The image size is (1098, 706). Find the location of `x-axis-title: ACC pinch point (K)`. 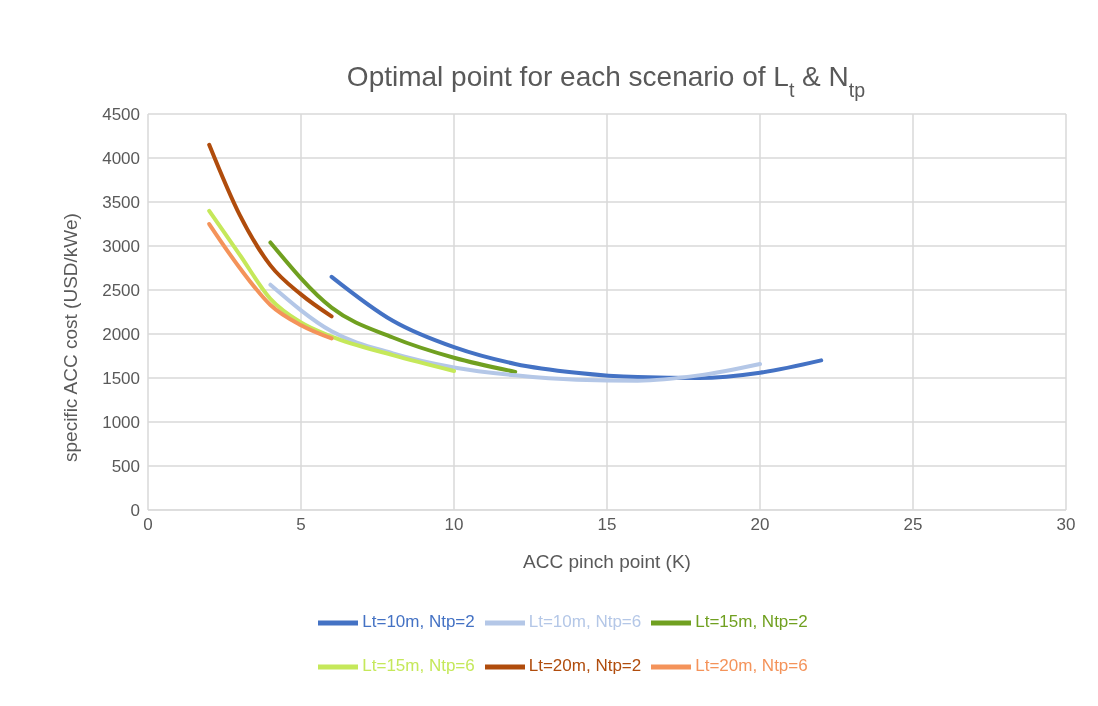

x-axis-title: ACC pinch point (K) is located at coordinates (607, 562).